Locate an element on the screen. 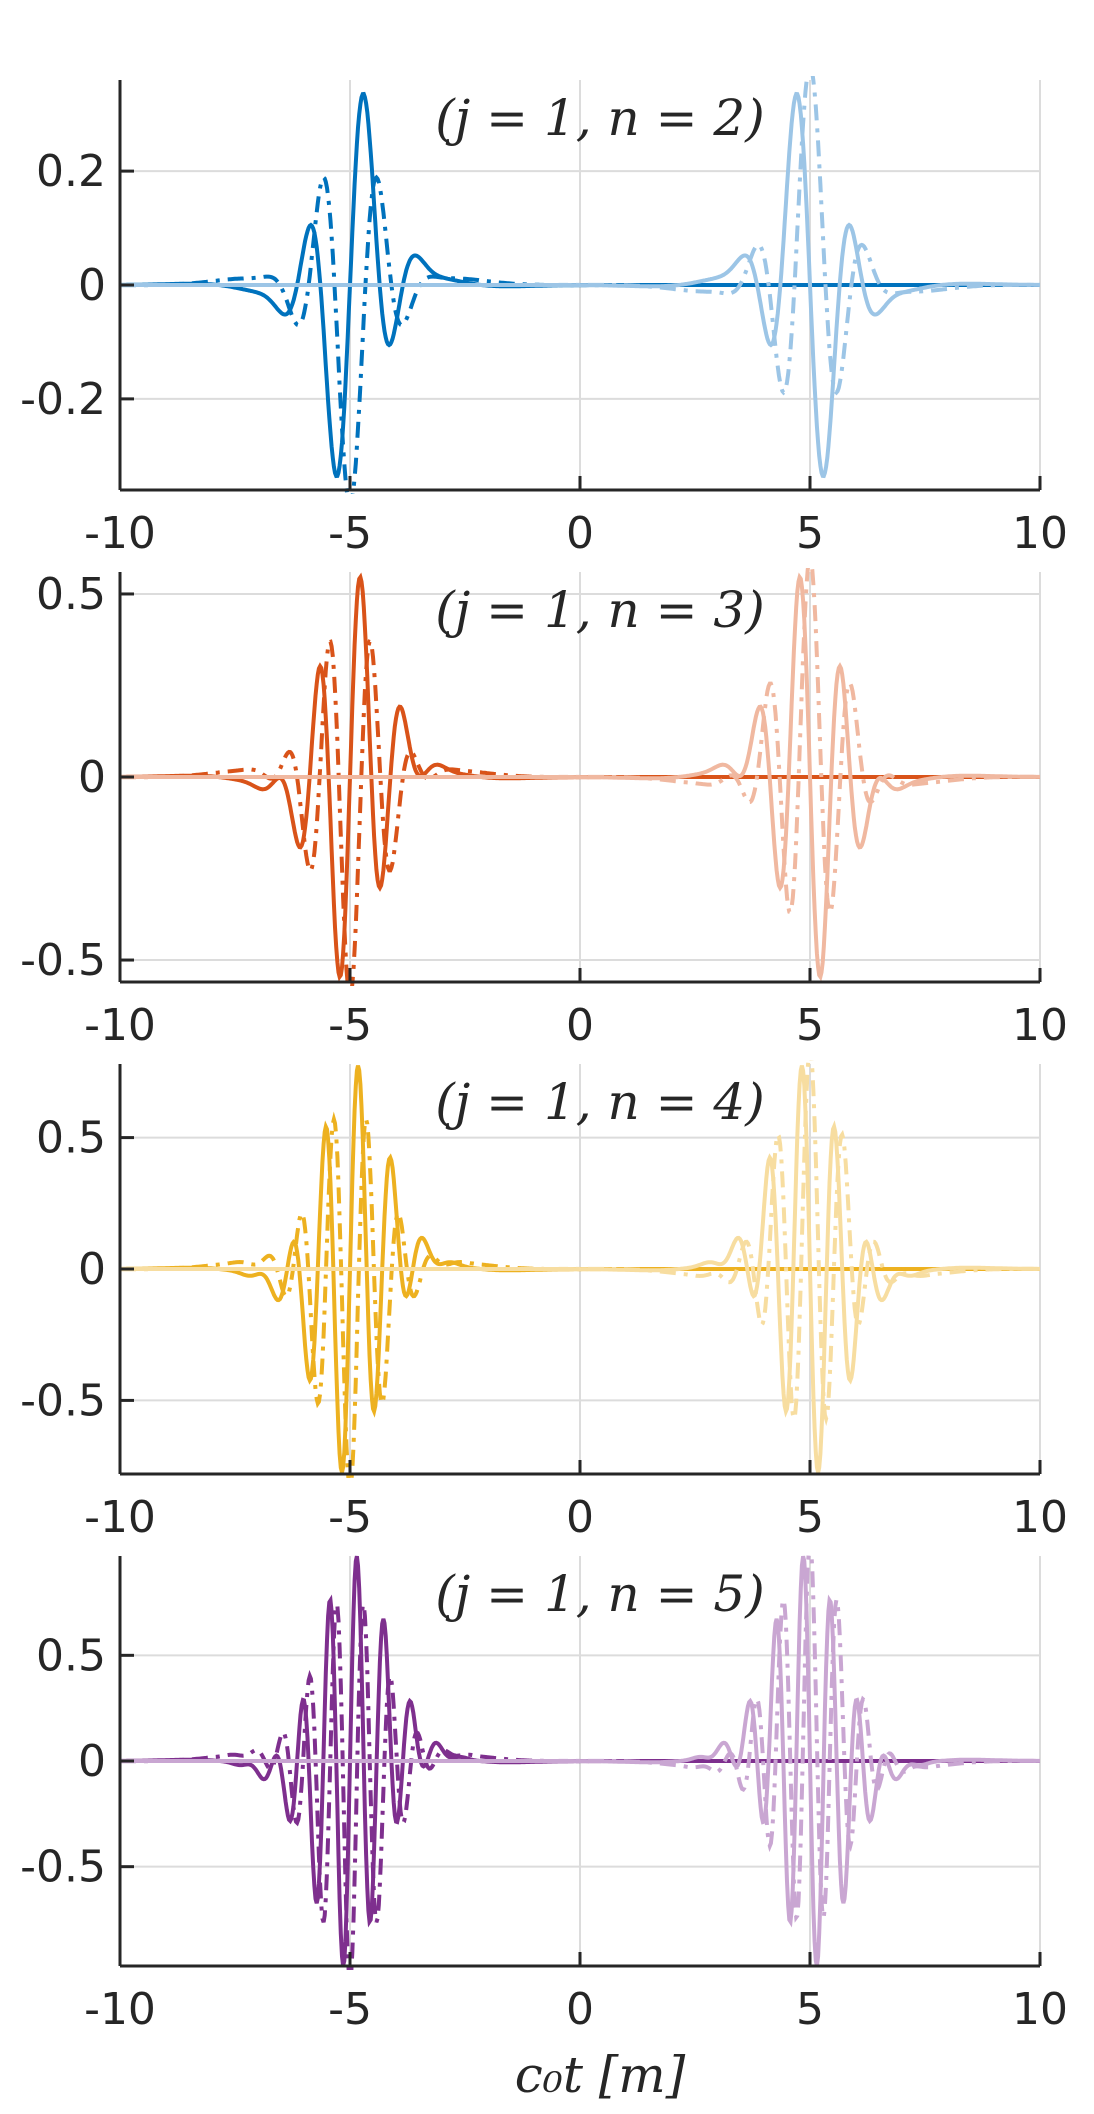 The height and width of the screenshot is (2114, 1094). y-tick-label: -0.2 is located at coordinates (63, 399).